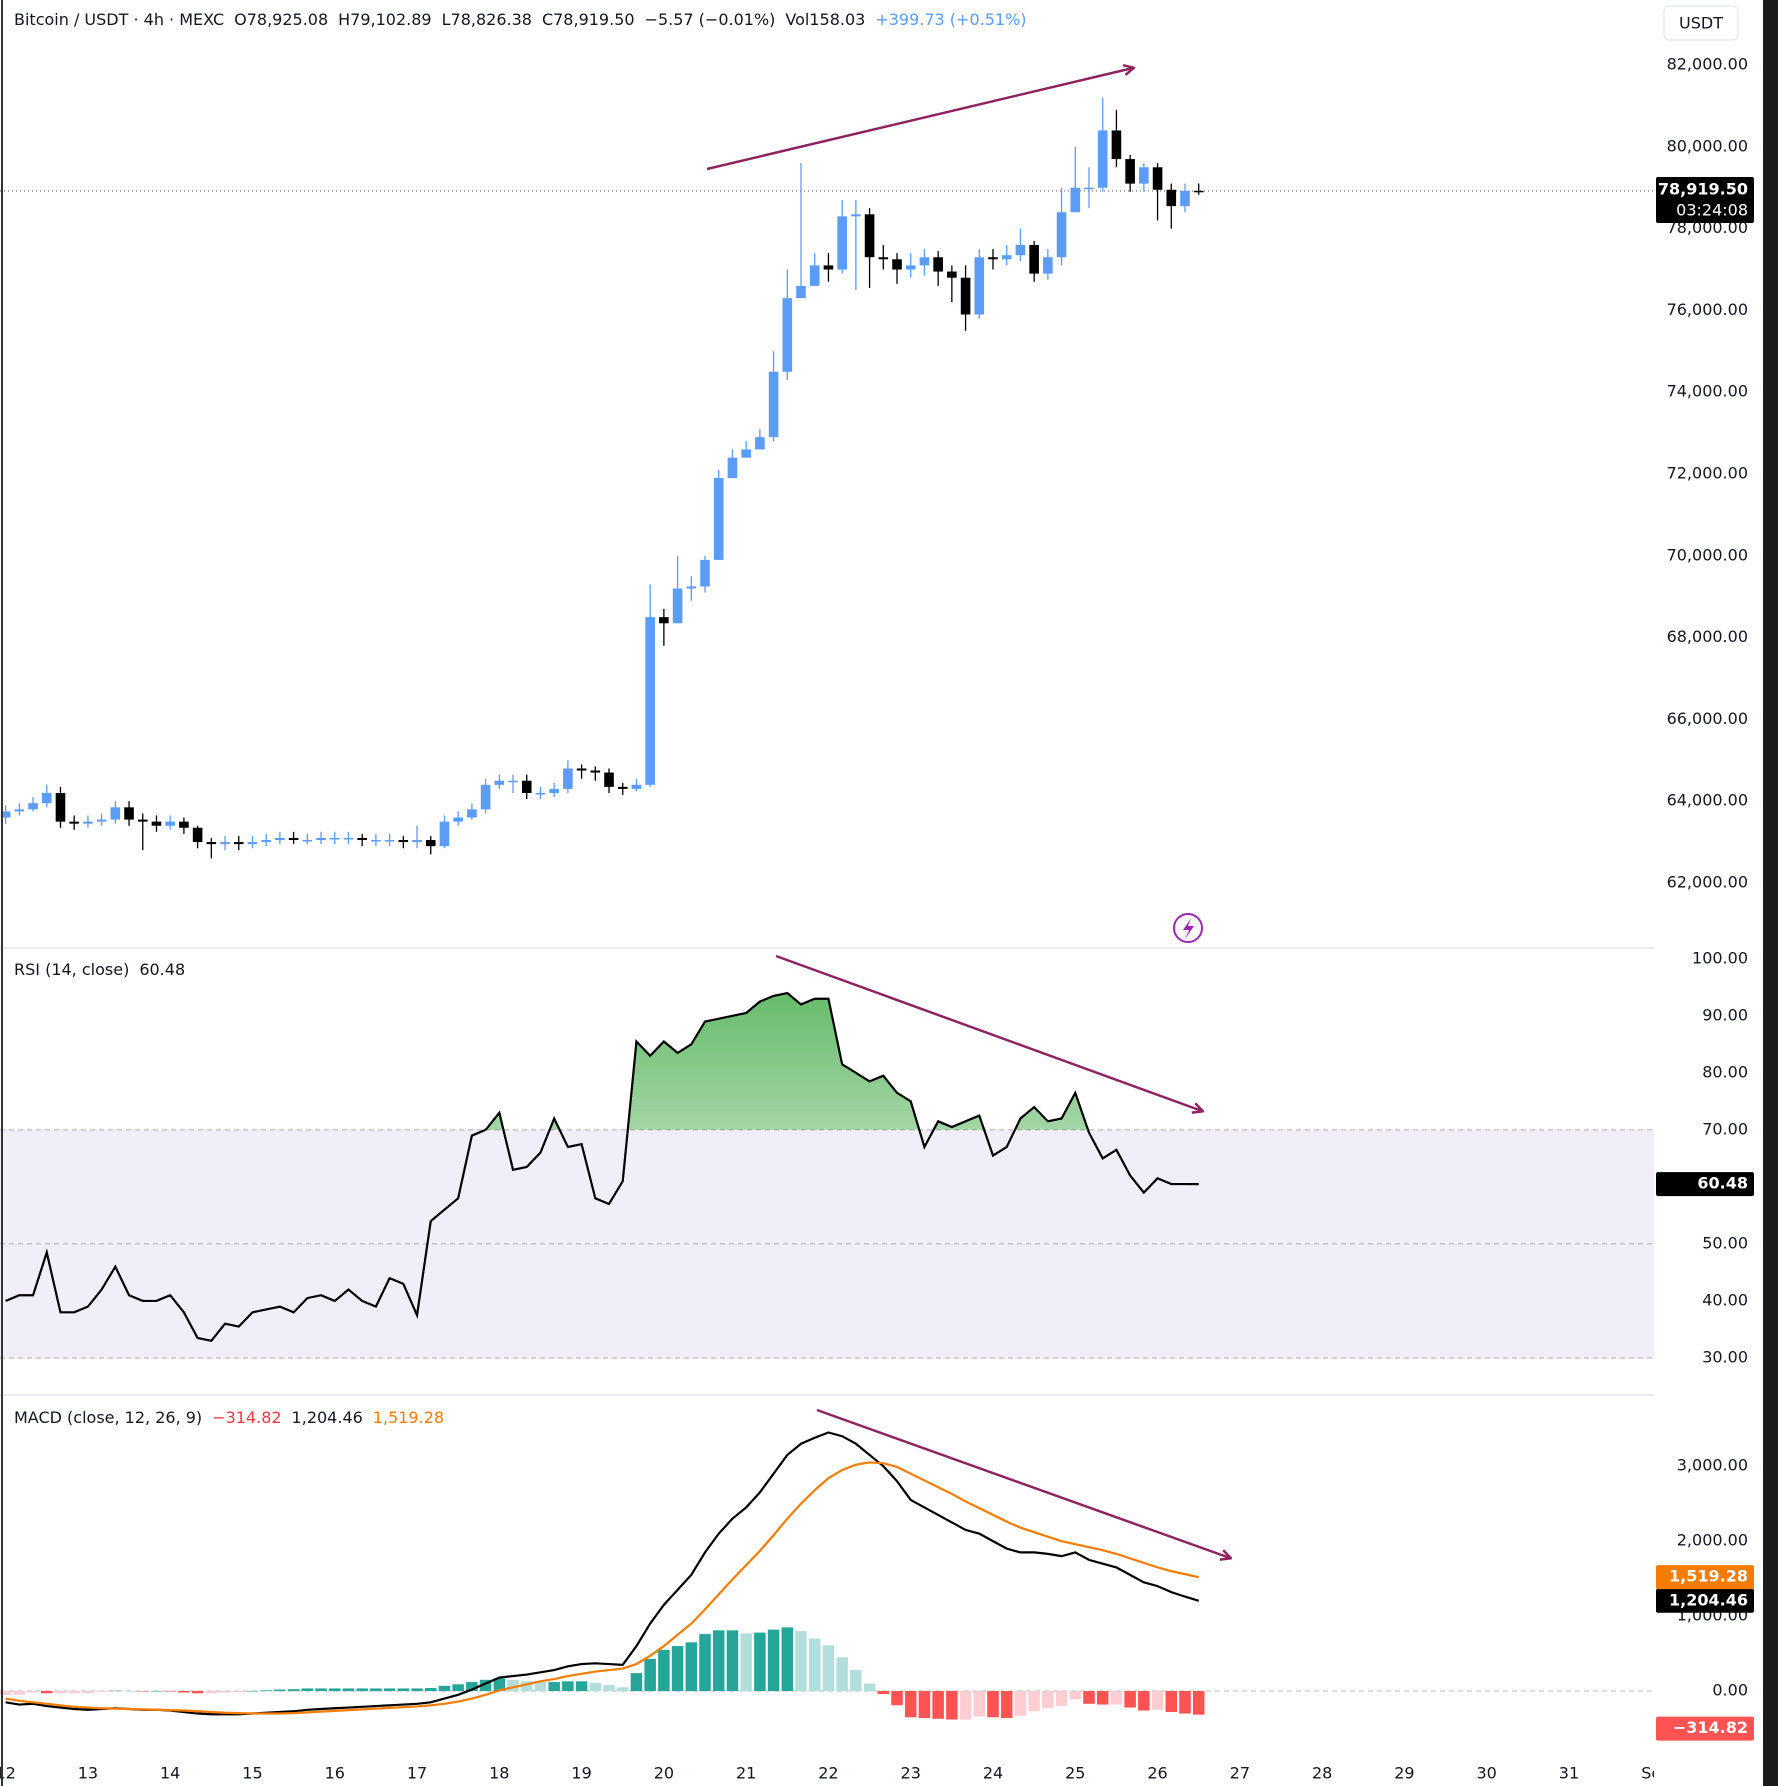 The image size is (1778, 1786). Describe the element at coordinates (951, 19) in the screenshot. I see `change-extended: +399.73 (+0.51%)` at that location.